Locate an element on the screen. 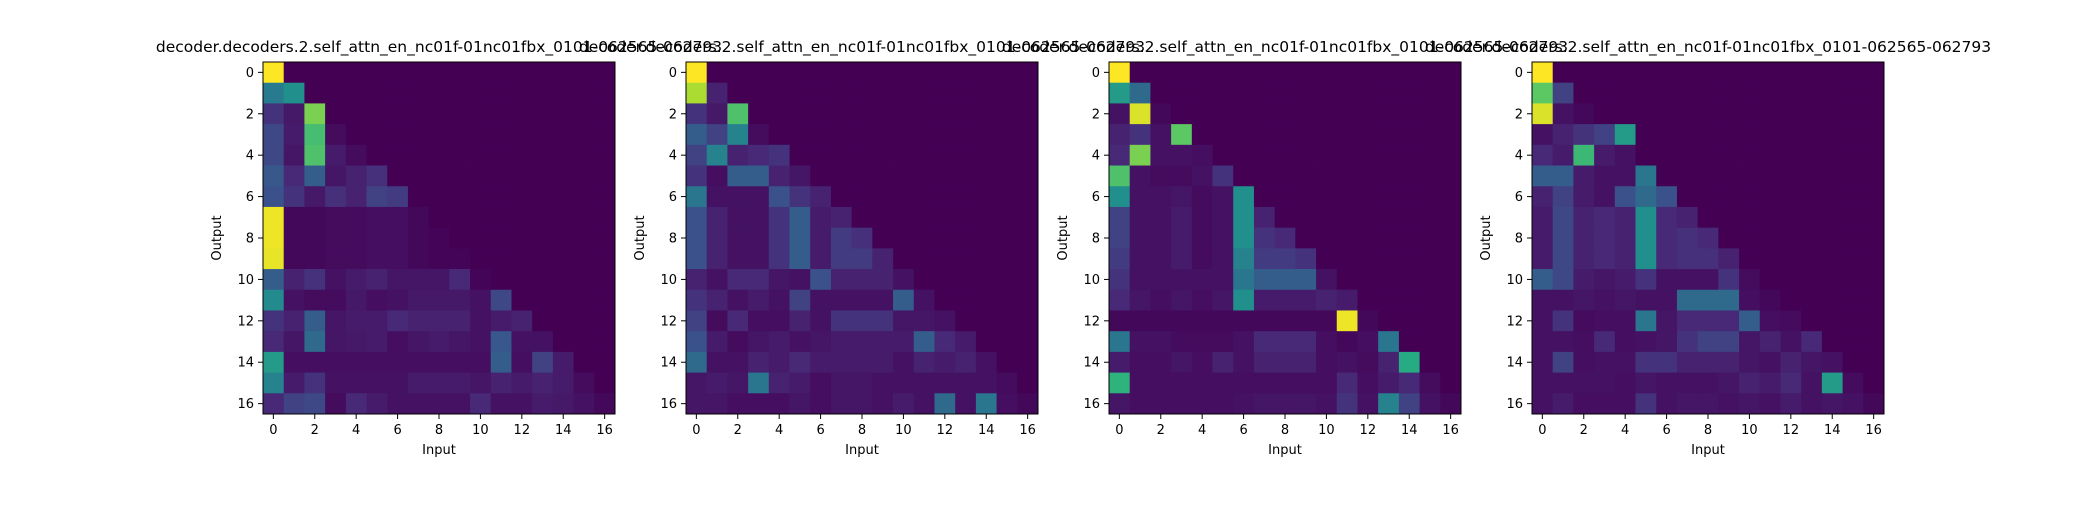 Image resolution: width=2080 pixels, height=520 pixels. y-tick-label: 4 is located at coordinates (673, 156).